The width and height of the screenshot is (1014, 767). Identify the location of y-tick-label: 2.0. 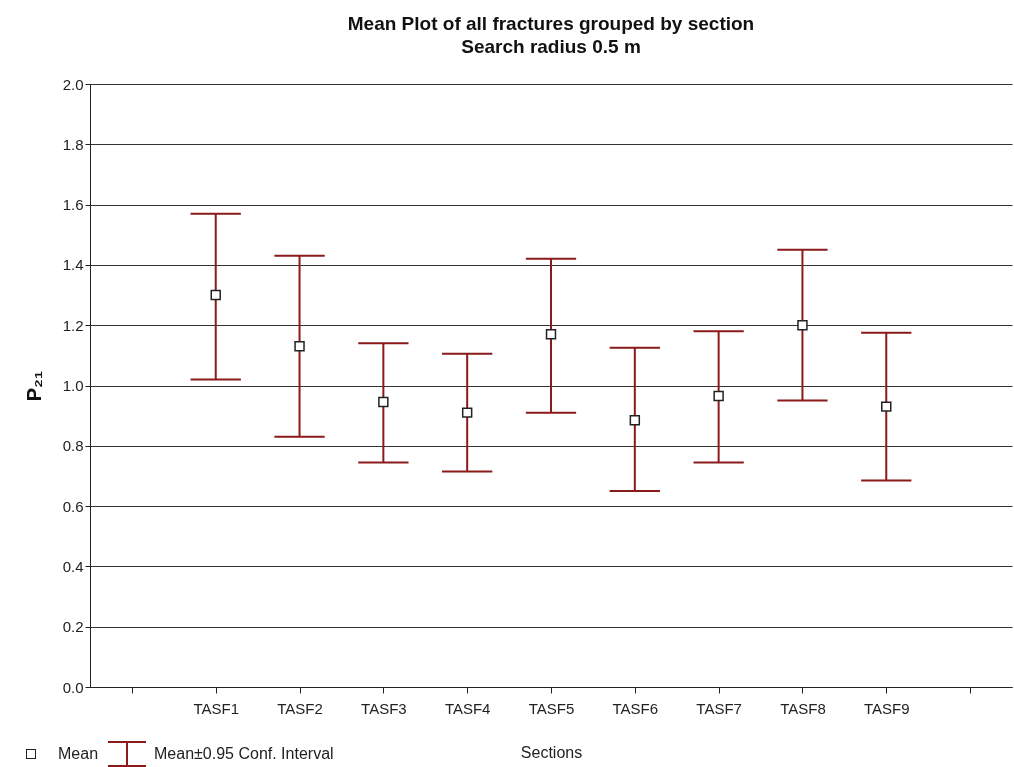
(73, 84).